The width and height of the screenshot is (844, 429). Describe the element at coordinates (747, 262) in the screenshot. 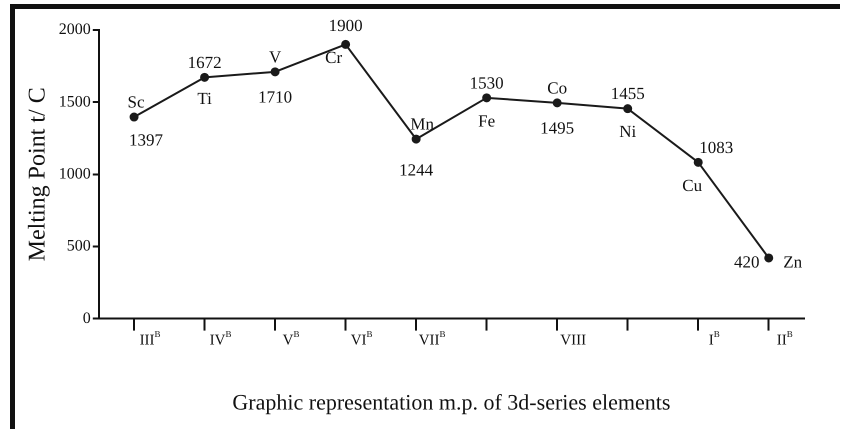

I see `data-label: 420` at that location.